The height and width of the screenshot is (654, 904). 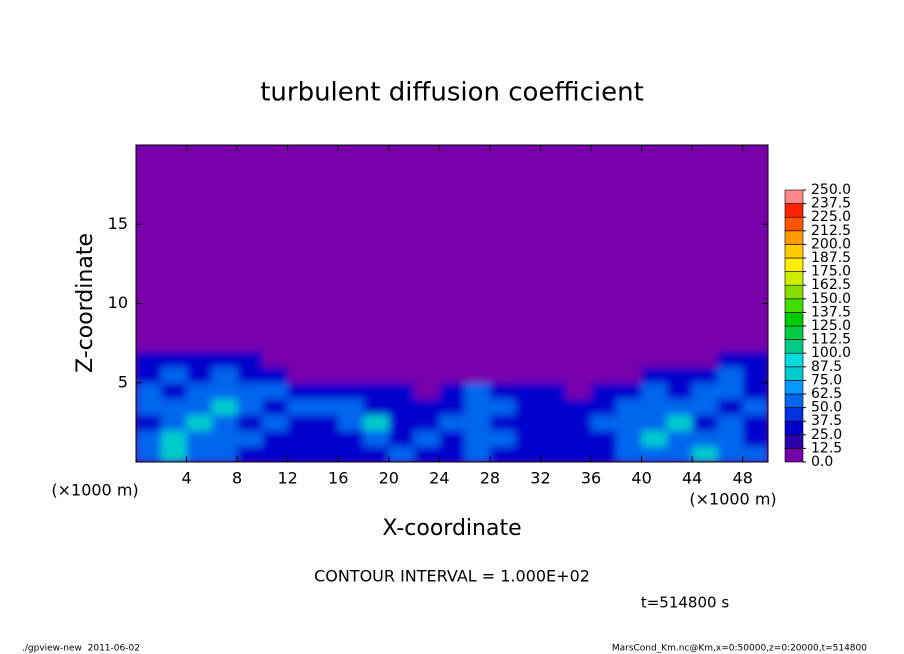 What do you see at coordinates (826, 408) in the screenshot?
I see `colorbar-label: 50.0` at bounding box center [826, 408].